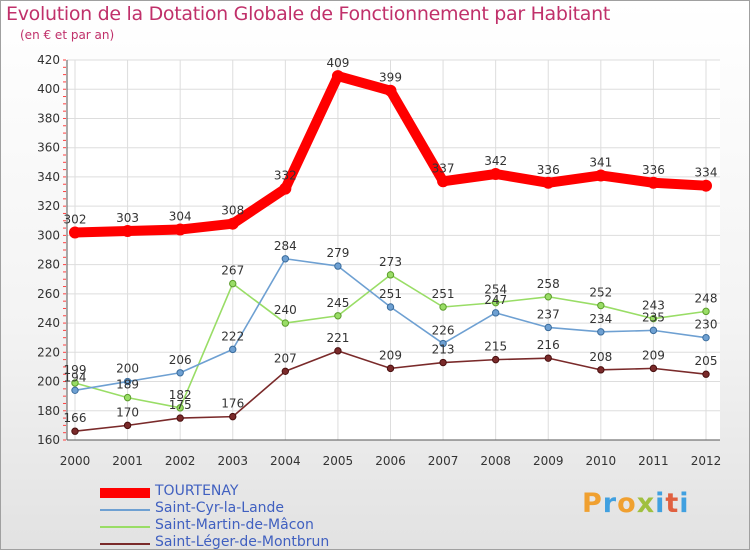  Describe the element at coordinates (234, 525) in the screenshot. I see `legend-label-saint-martin-de-macon: Saint-Martin-de-Mâcon` at that location.